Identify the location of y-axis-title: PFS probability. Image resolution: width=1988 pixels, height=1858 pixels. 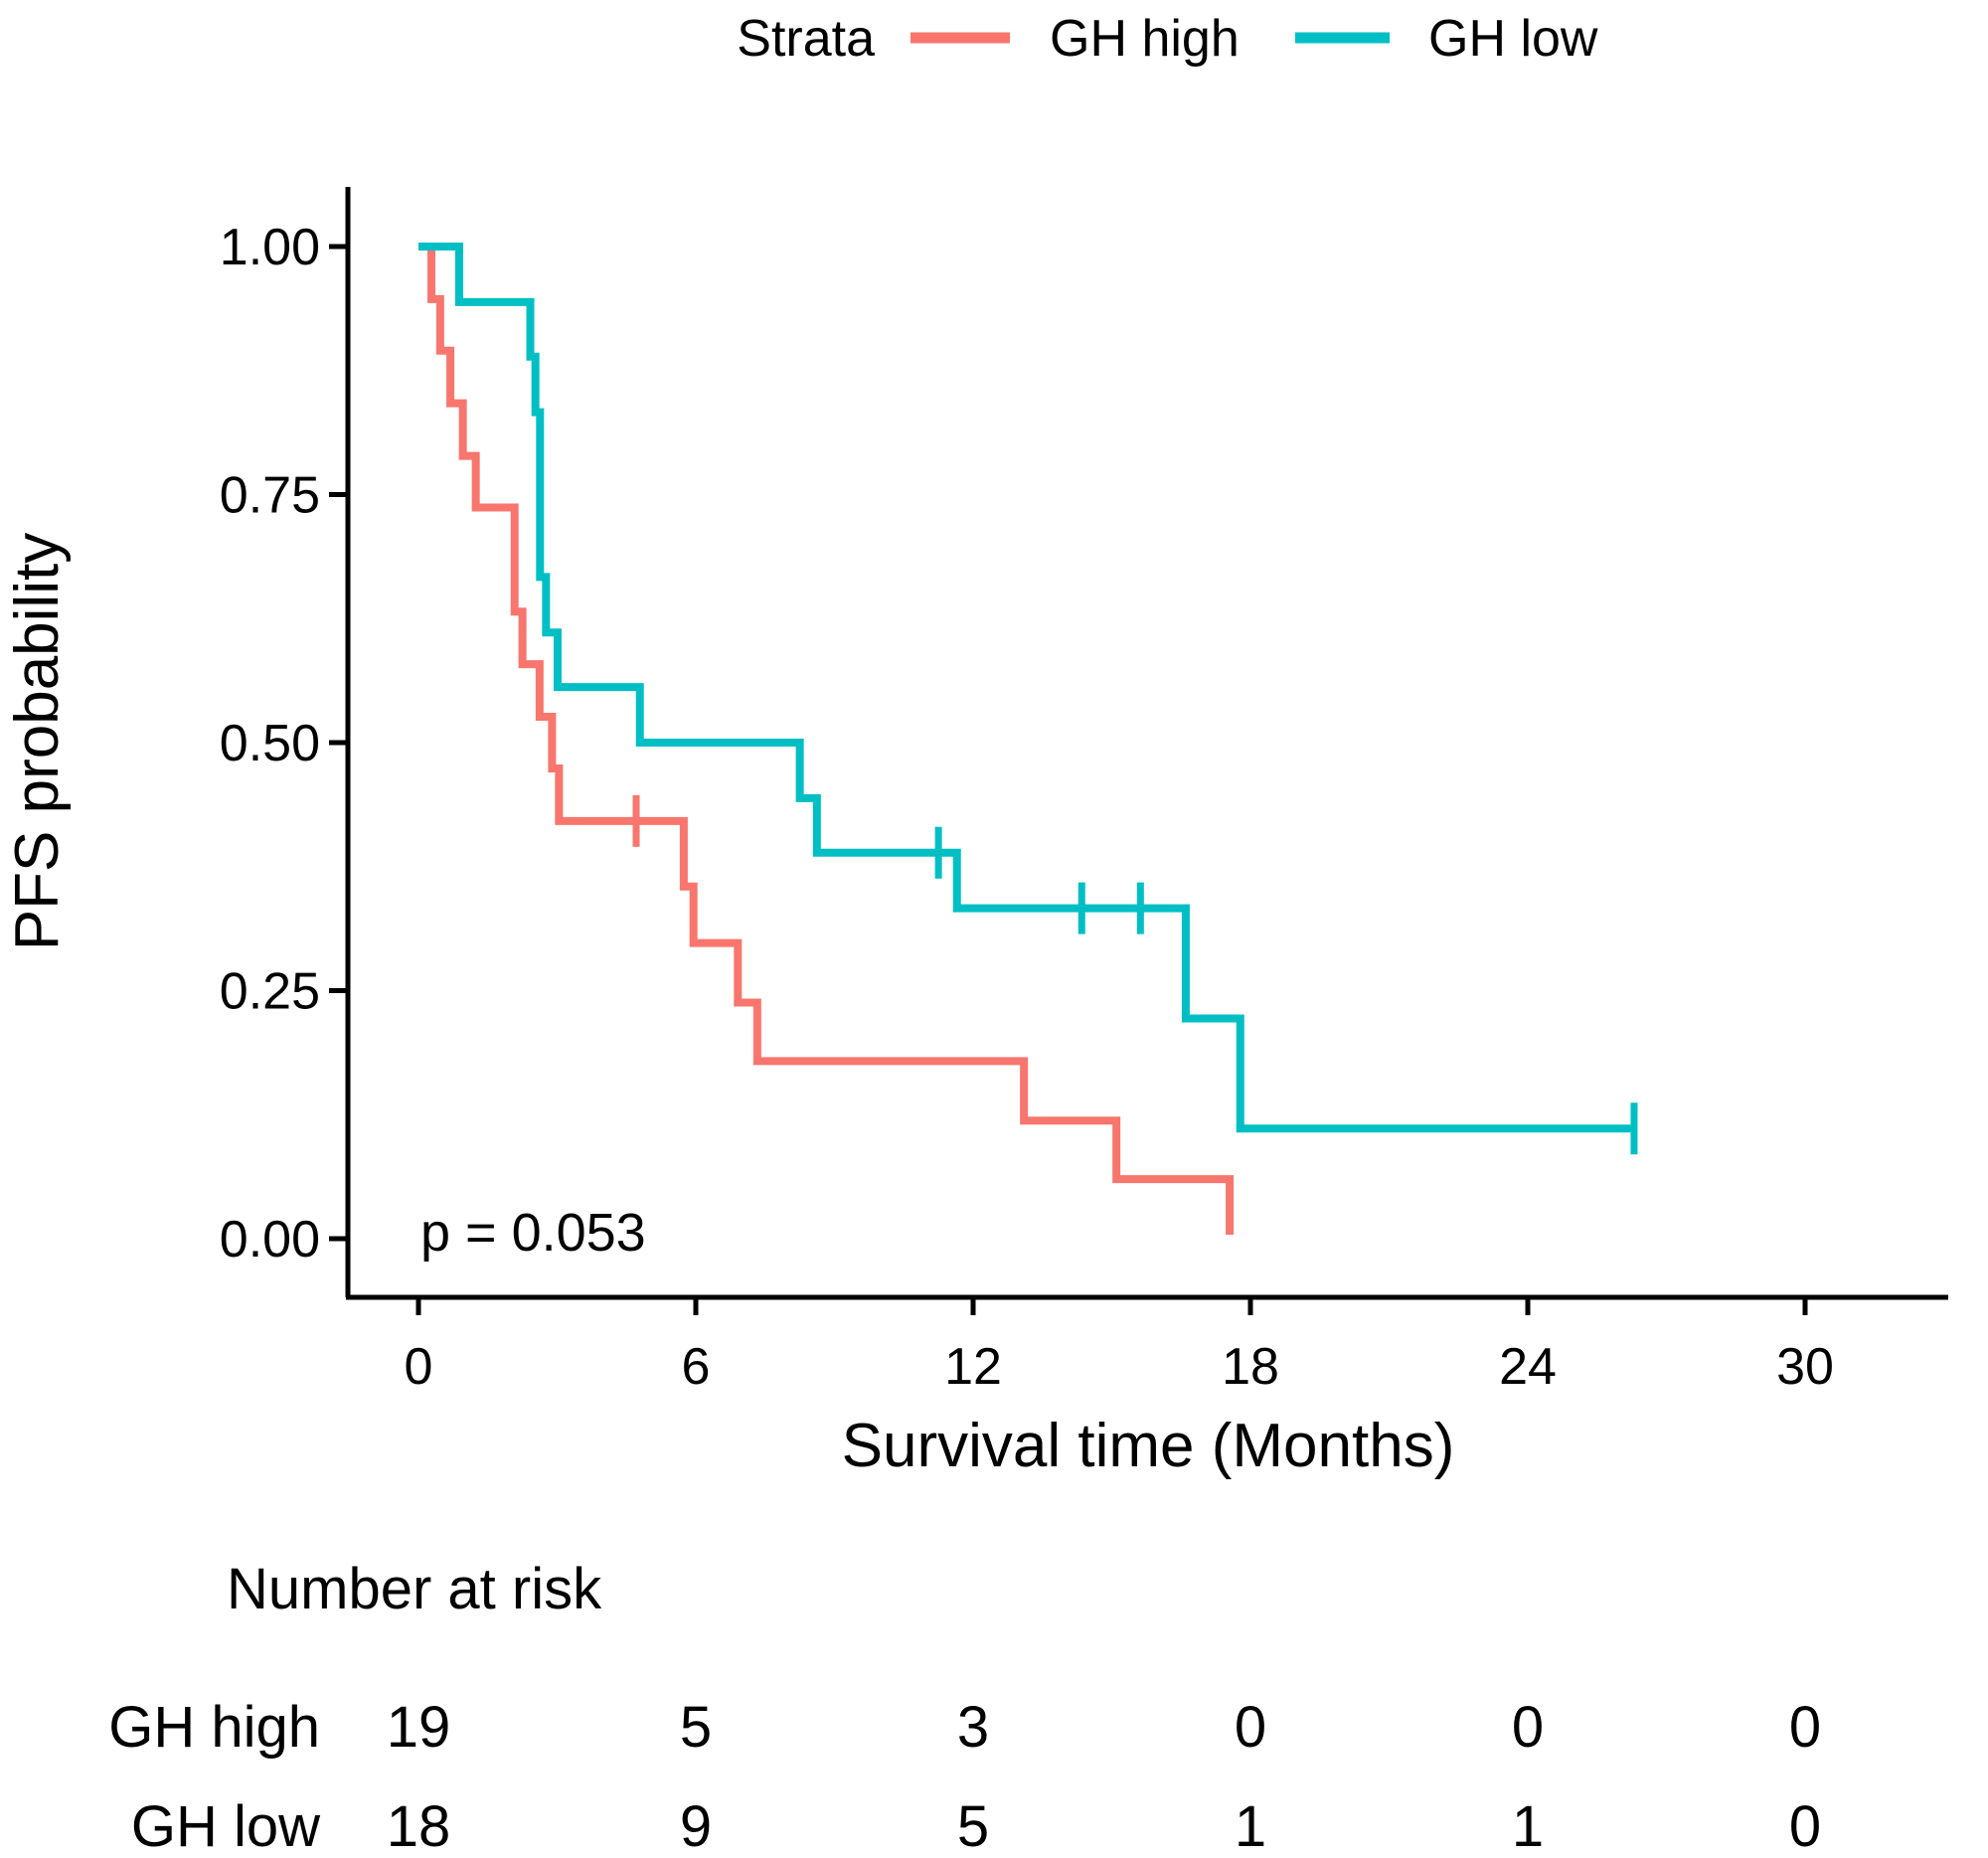
(37, 741).